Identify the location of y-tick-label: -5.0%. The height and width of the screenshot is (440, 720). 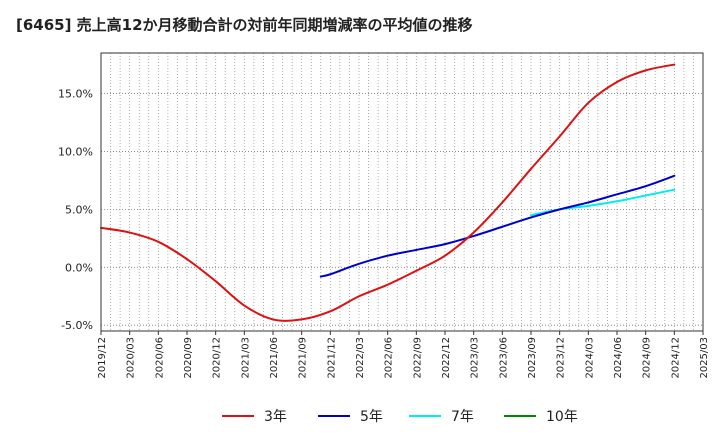
(77, 325).